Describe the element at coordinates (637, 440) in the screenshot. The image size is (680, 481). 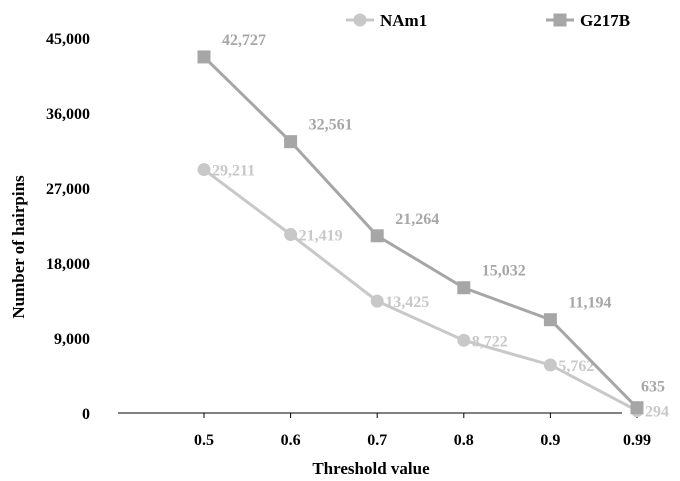
I see `x-tick-label: 0.99` at that location.